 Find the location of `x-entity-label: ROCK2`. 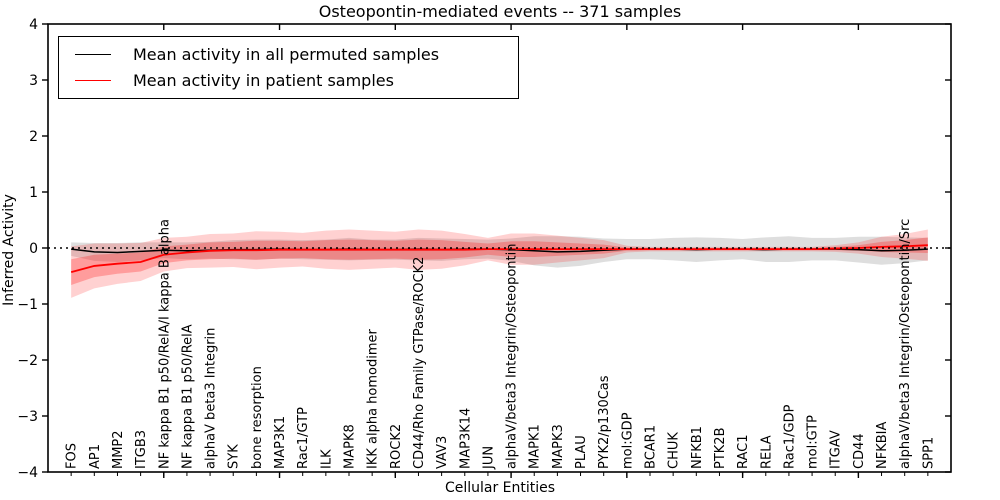

x-entity-label: ROCK2 is located at coordinates (396, 446).